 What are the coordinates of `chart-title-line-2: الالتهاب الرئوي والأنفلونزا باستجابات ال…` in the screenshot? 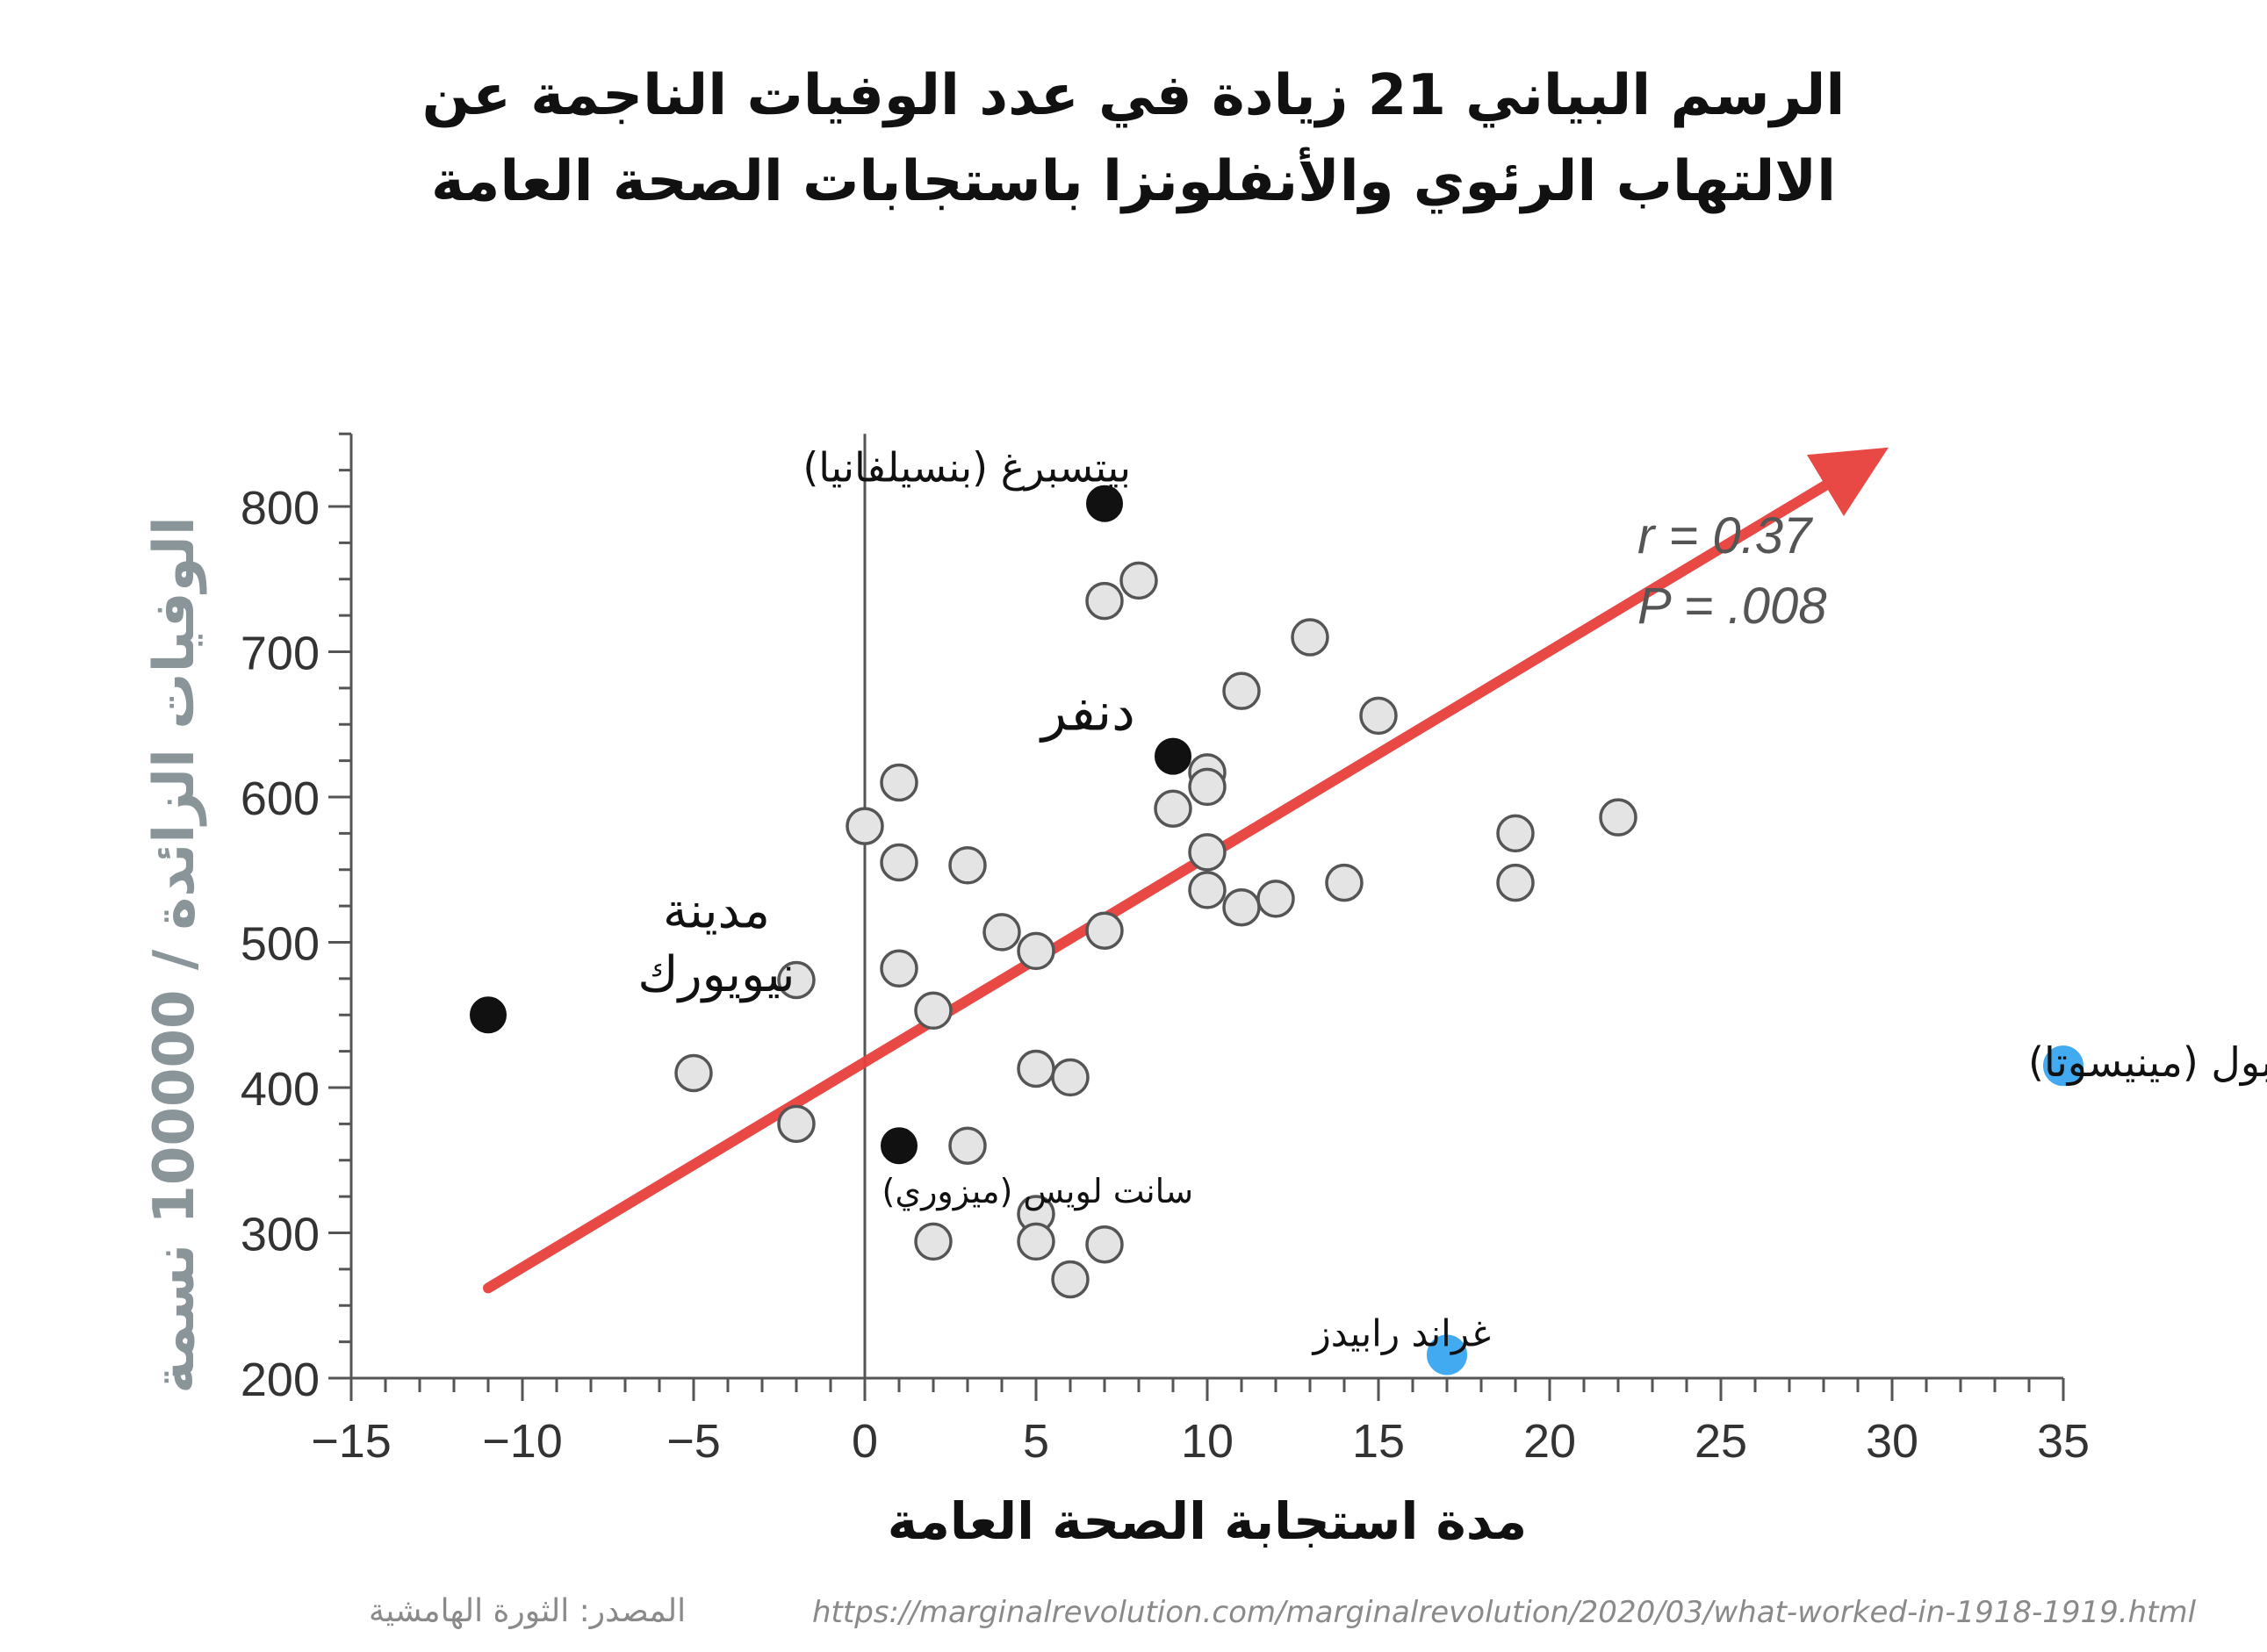 It's located at (1133, 181).